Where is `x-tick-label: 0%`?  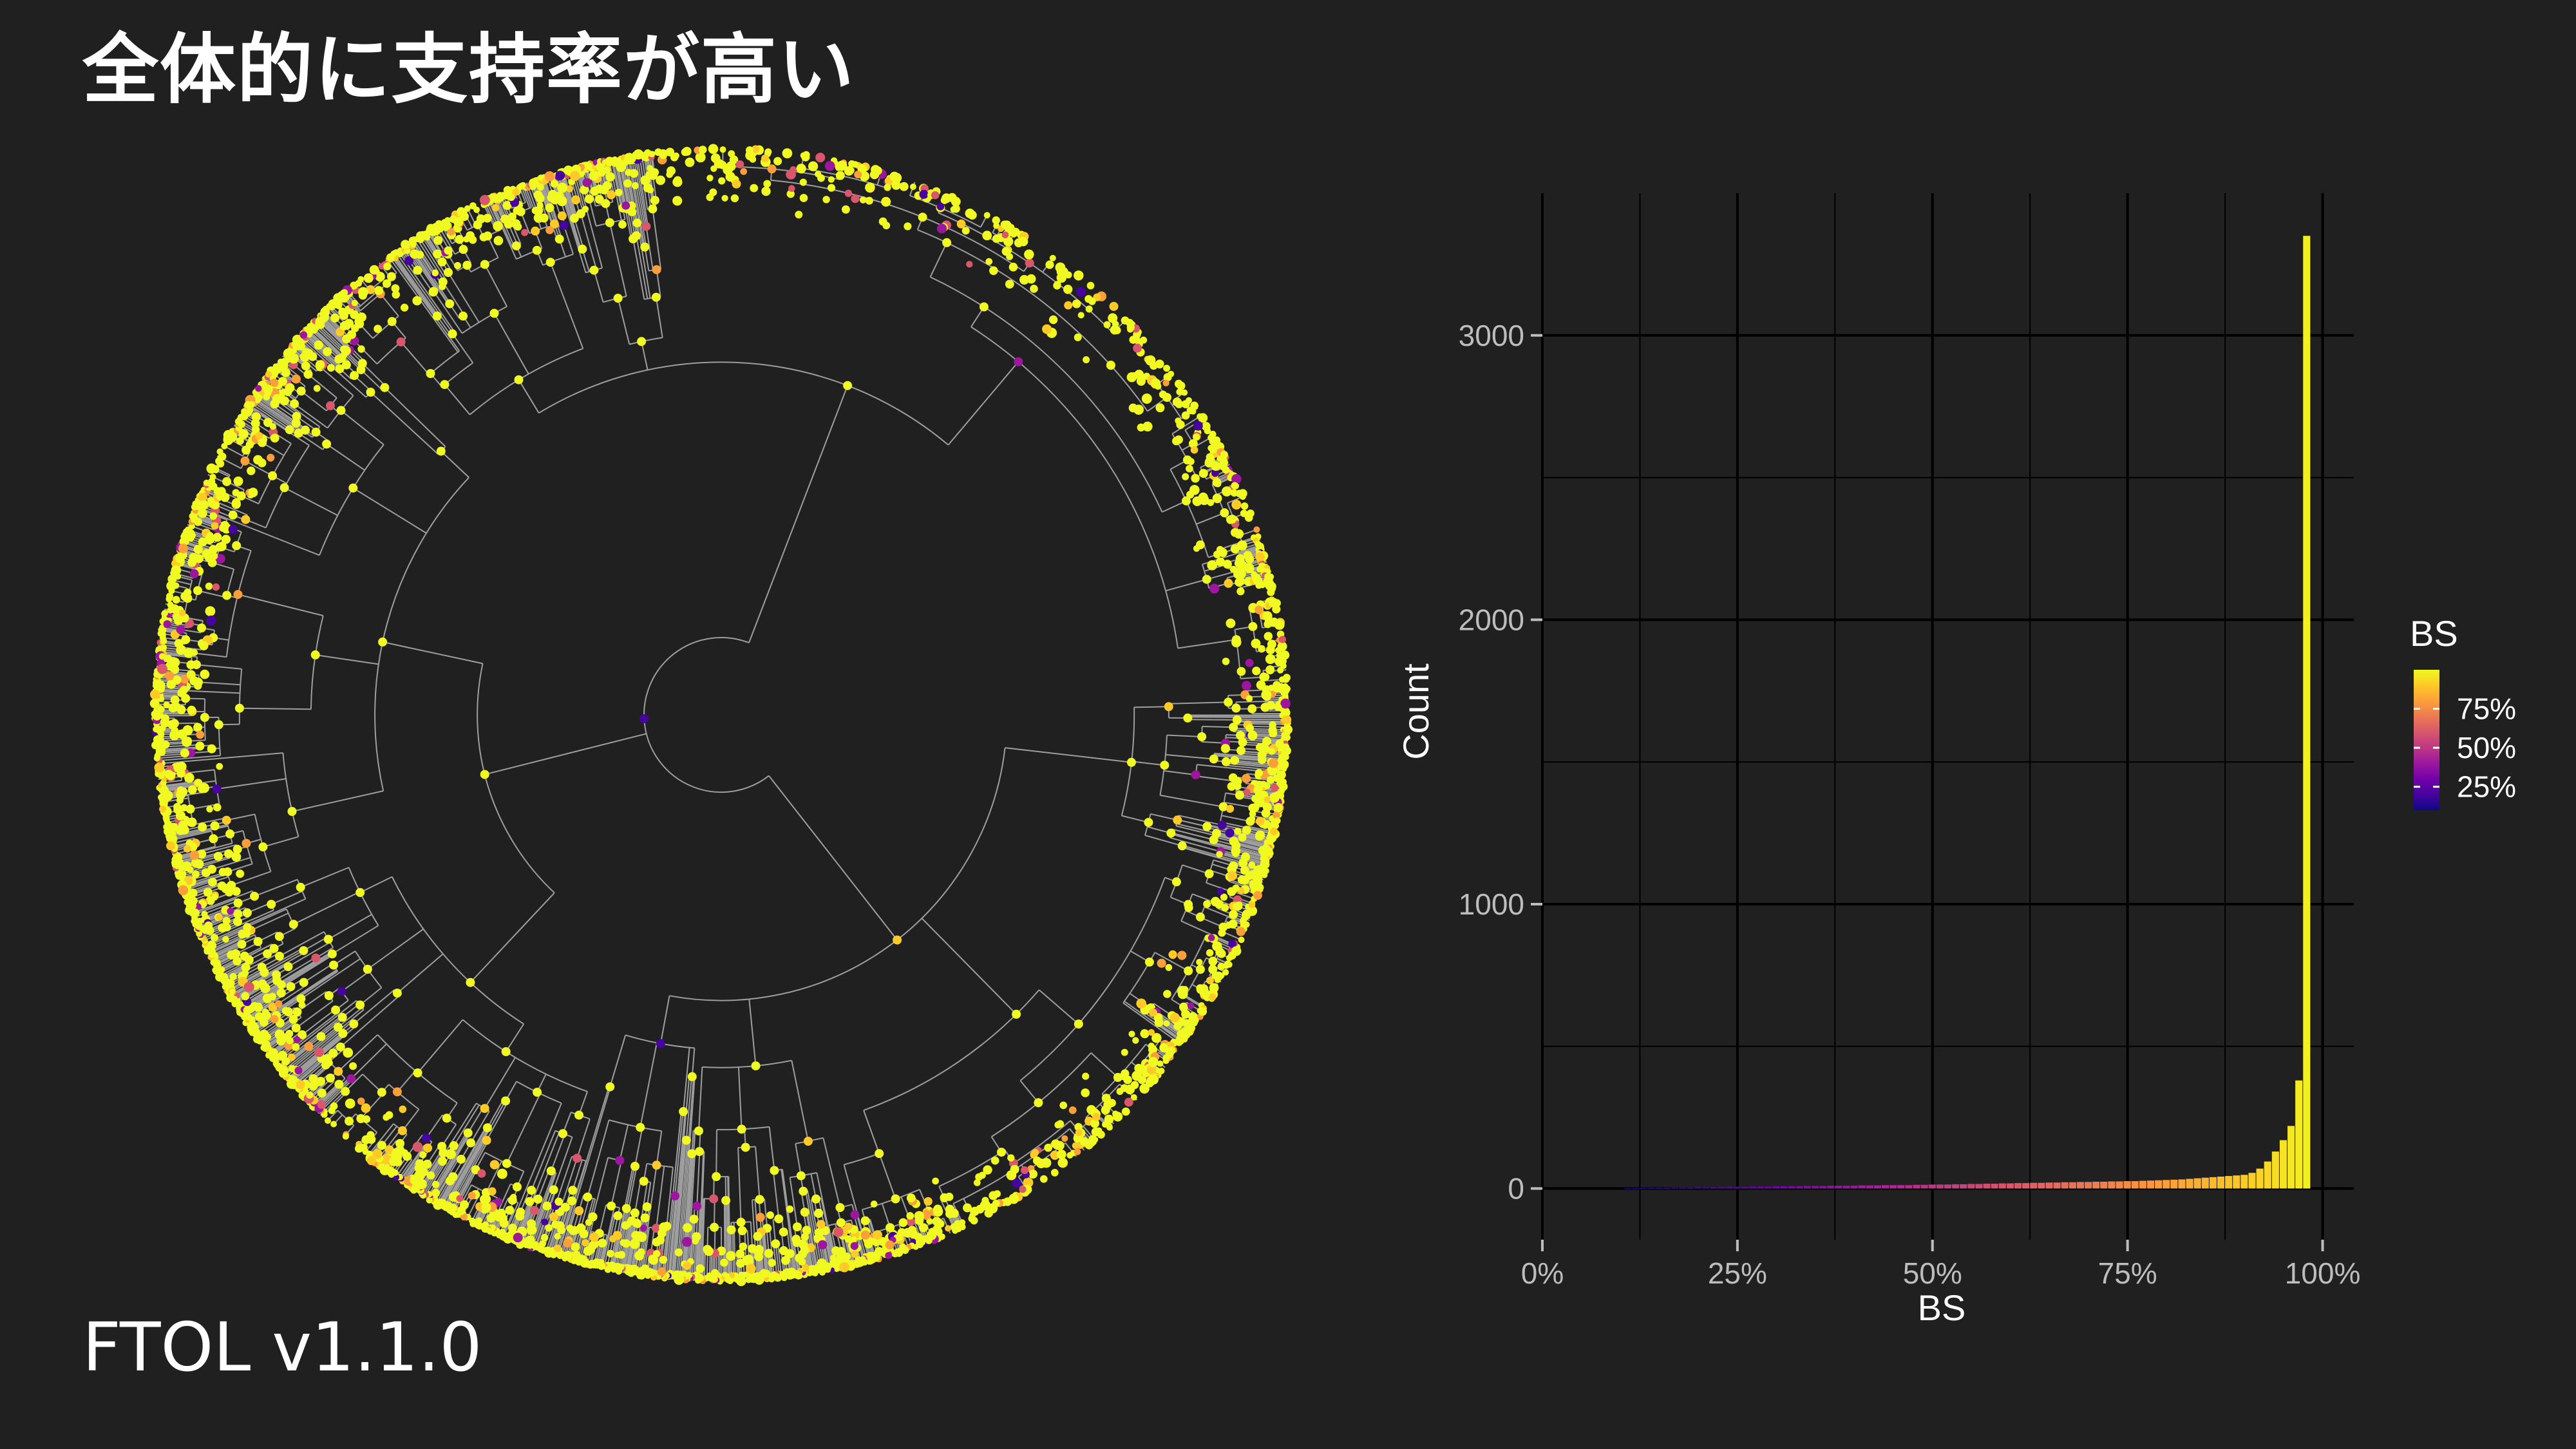
x-tick-label: 0% is located at coordinates (1543, 1273).